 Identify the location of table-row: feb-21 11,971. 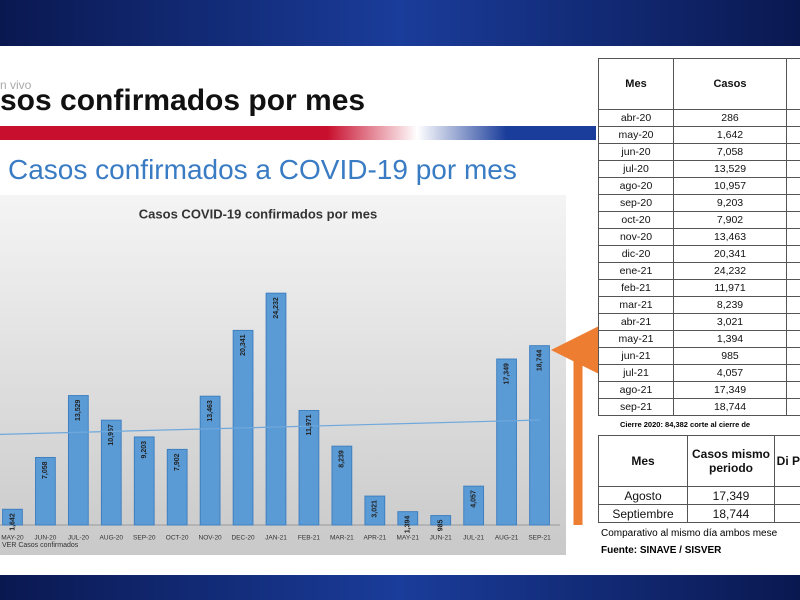
(699, 288).